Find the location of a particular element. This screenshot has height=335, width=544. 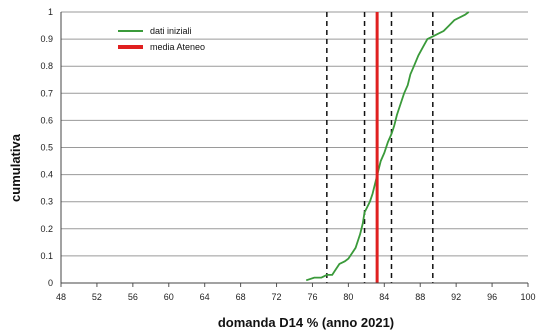

y-tick-label: 1 is located at coordinates (50, 12).